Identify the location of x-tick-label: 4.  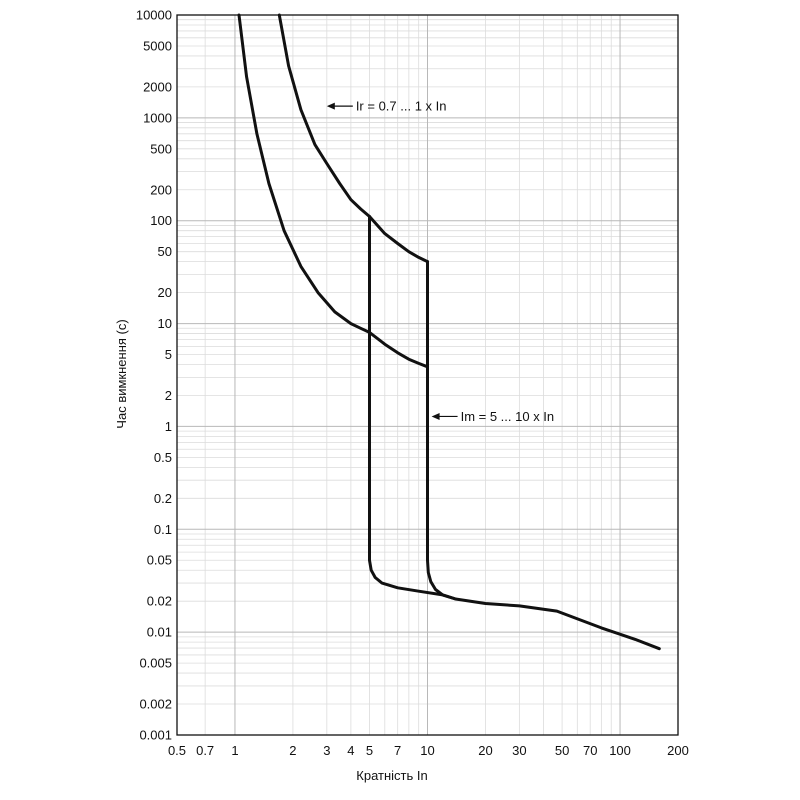
(350, 750).